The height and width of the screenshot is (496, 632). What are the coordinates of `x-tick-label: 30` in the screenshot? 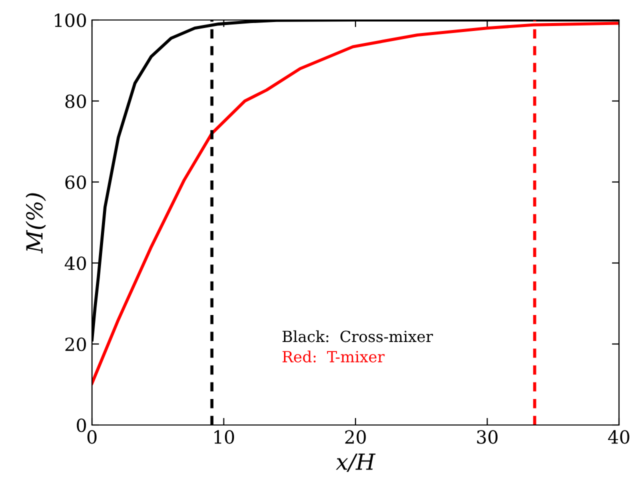 It's located at (487, 437).